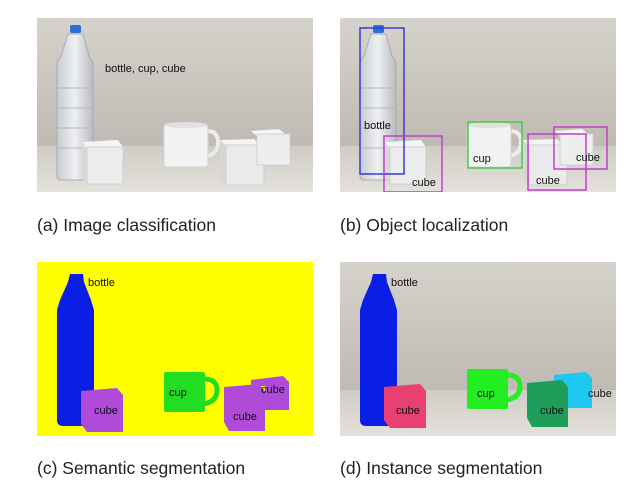  What do you see at coordinates (145, 69) in the screenshot?
I see `classification-label: bottle, cup, cube` at bounding box center [145, 69].